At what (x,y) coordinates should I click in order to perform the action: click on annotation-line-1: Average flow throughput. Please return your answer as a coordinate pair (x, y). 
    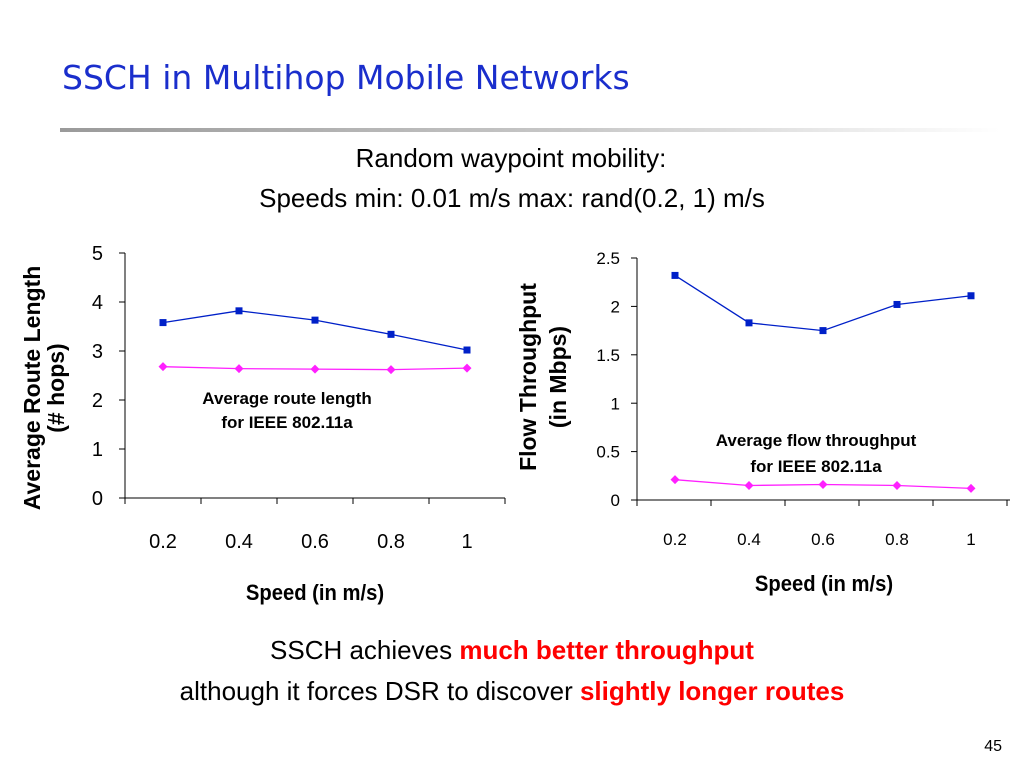
    Looking at the image, I should click on (816, 440).